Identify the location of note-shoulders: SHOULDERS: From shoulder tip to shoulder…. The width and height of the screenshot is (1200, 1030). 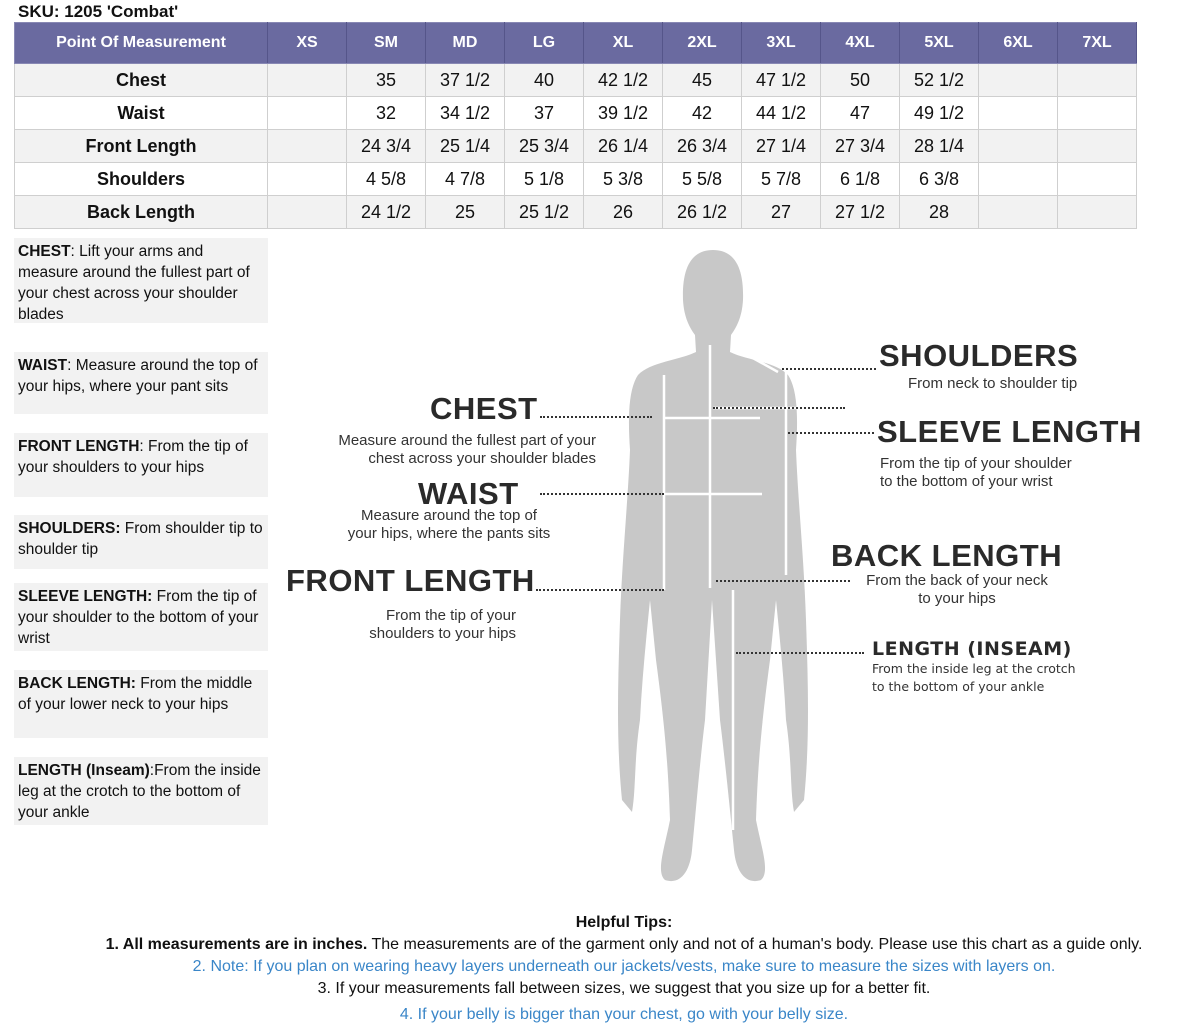
(141, 542).